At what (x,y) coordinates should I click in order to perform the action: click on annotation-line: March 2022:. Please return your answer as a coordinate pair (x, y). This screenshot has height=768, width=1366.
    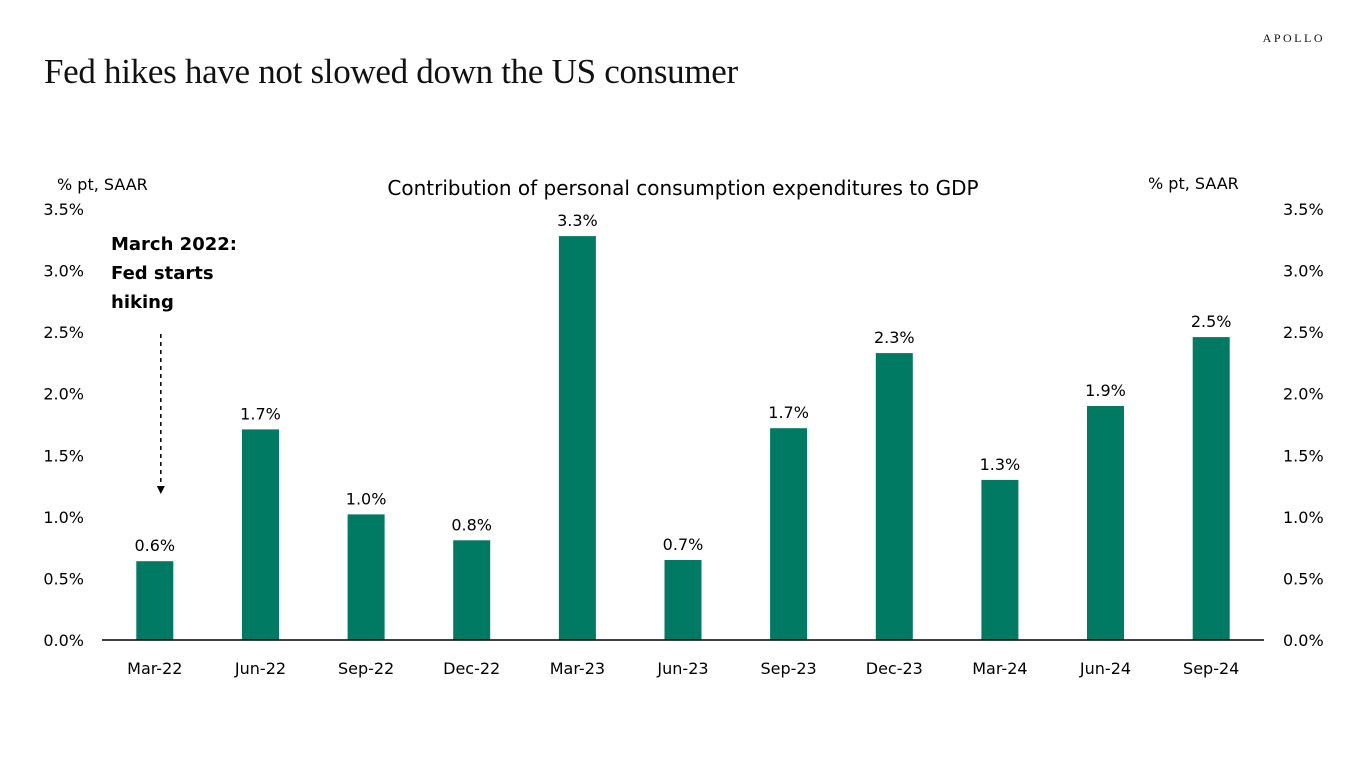
    Looking at the image, I should click on (174, 244).